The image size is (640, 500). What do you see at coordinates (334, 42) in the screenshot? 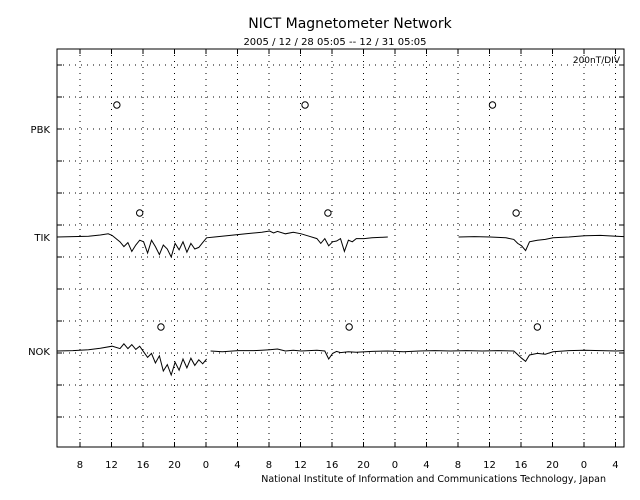
I see `chart-subtitle: 2005 / 12 / 28 05:05 -- 12 / 31 05:05` at bounding box center [334, 42].